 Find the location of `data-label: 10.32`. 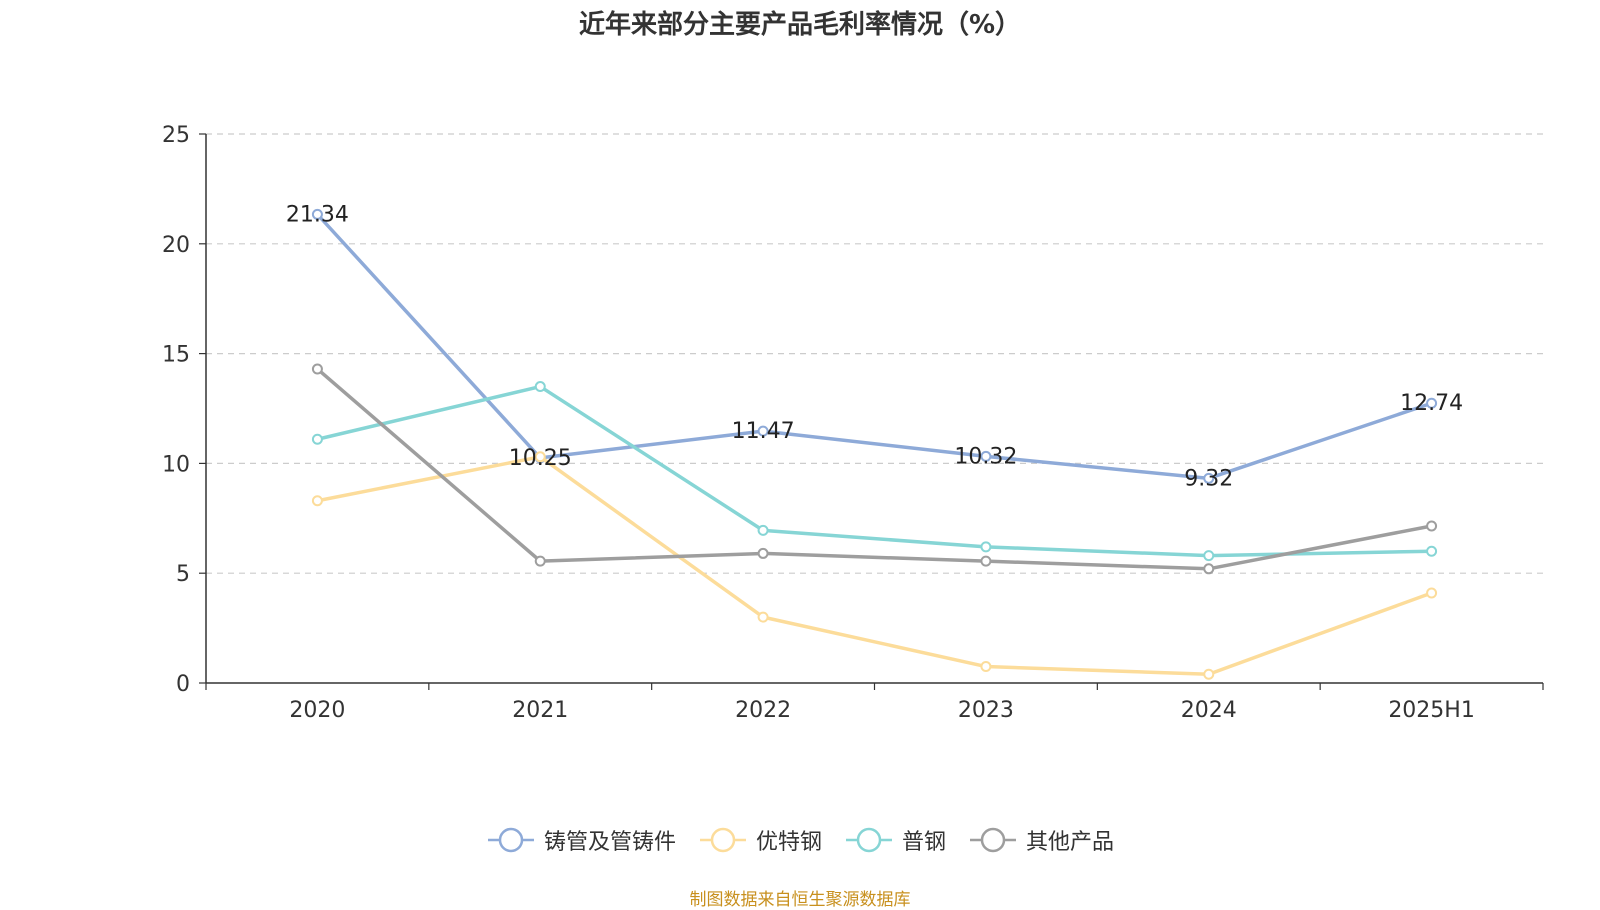

data-label: 10.32 is located at coordinates (985, 456).